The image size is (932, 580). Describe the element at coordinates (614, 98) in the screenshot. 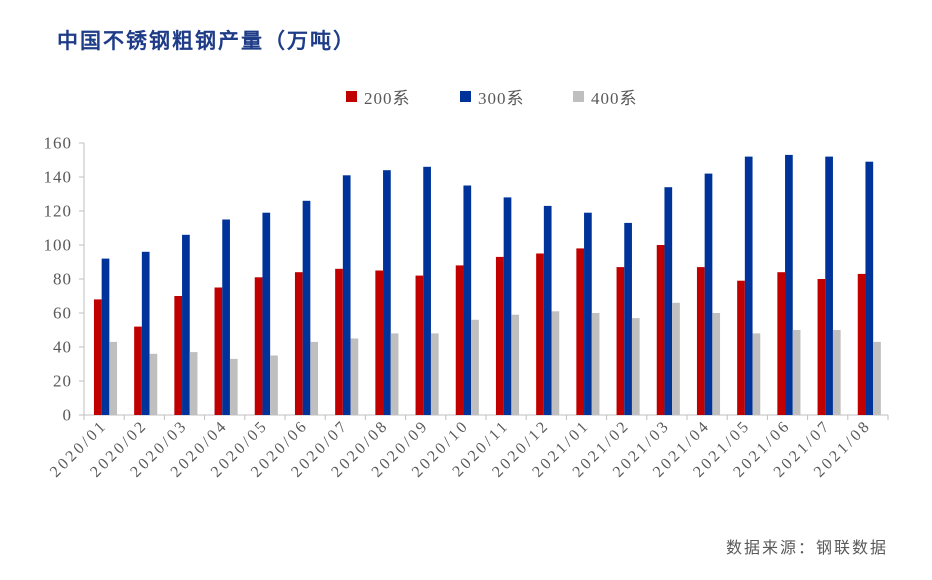

I see `legend-label-400: 400系` at that location.